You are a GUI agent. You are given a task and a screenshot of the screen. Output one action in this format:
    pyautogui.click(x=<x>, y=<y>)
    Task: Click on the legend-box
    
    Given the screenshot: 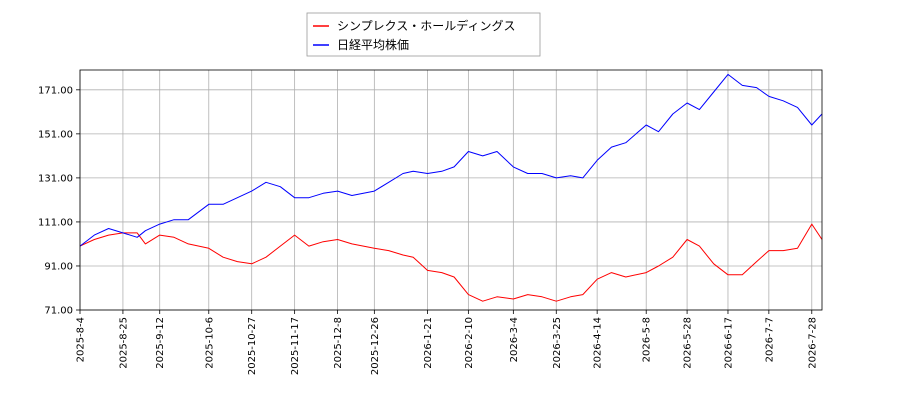 What is the action you would take?
    pyautogui.click(x=423, y=34)
    